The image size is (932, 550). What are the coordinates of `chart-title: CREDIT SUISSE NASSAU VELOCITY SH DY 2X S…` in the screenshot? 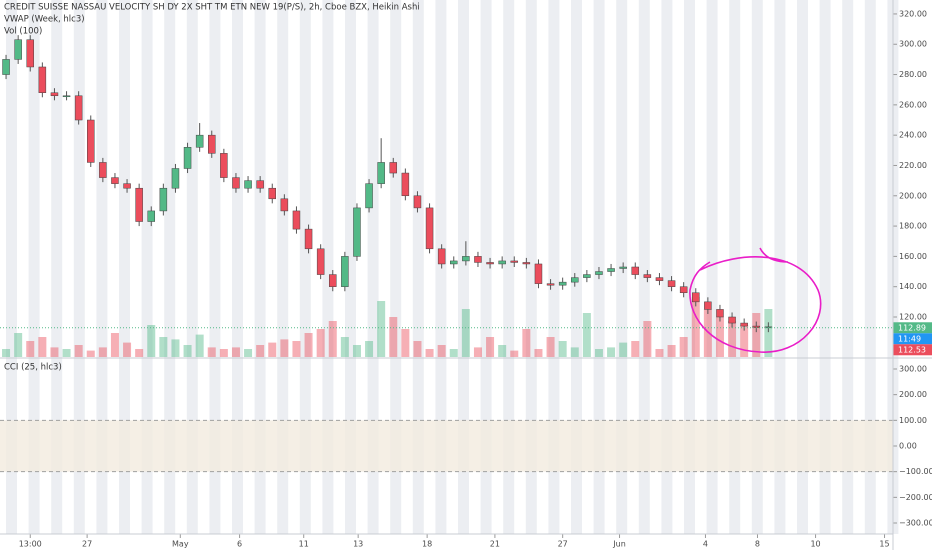 It's located at (212, 8).